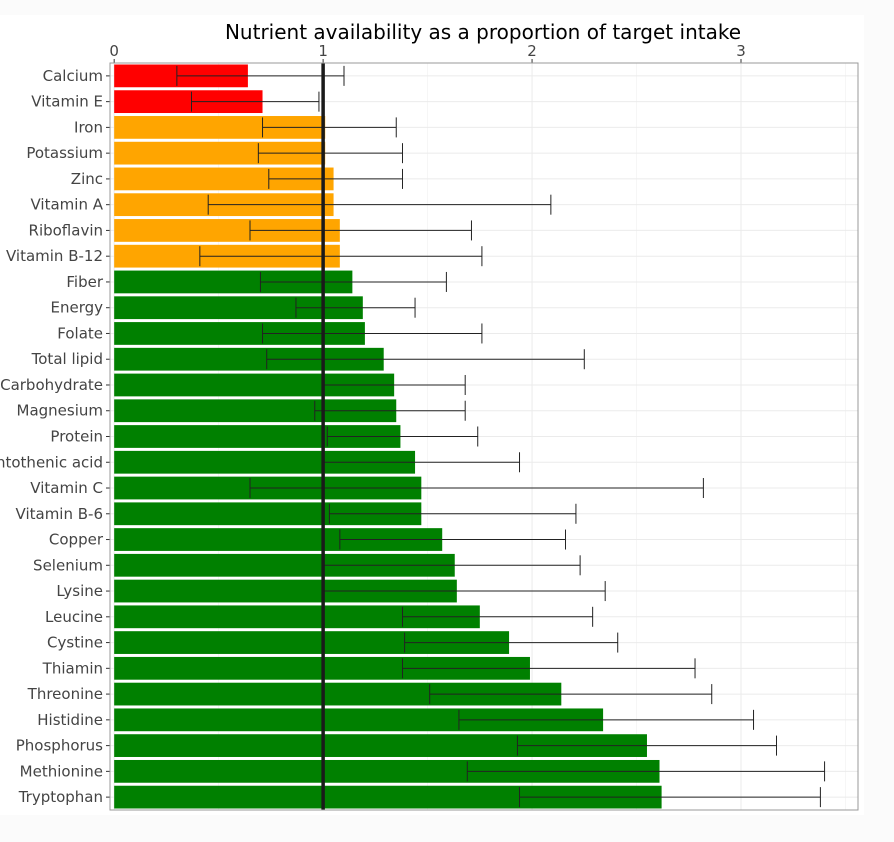 The width and height of the screenshot is (894, 842). I want to click on category-label: Riboflavin, so click(66, 230).